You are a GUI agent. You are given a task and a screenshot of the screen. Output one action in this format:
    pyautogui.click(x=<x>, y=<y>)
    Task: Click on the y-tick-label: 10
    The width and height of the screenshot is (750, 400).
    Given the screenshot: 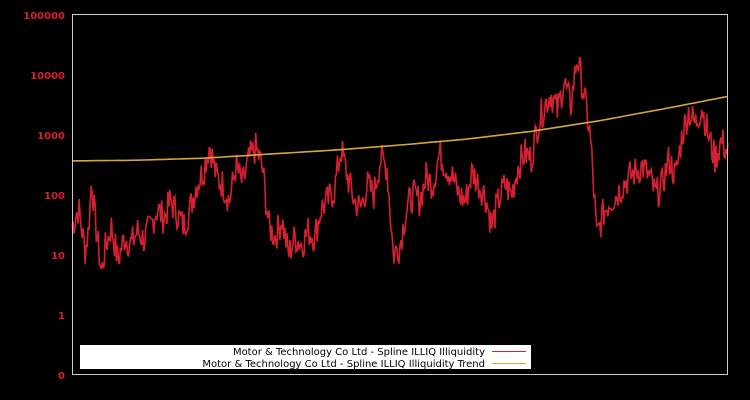 What is the action you would take?
    pyautogui.click(x=58, y=256)
    